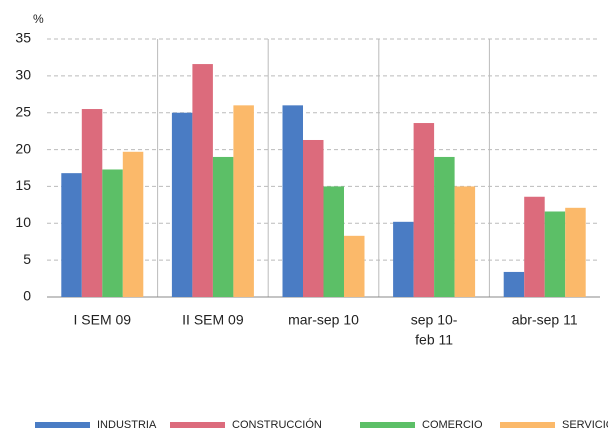 The image size is (608, 430). Describe the element at coordinates (103, 320) in the screenshot. I see `x-tick-label: I SEM 09` at that location.